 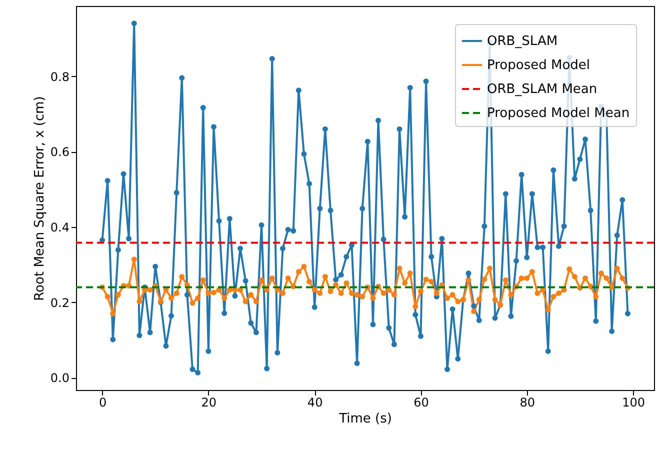 What do you see at coordinates (60, 303) in the screenshot?
I see `y-tick-label: 0.2` at bounding box center [60, 303].